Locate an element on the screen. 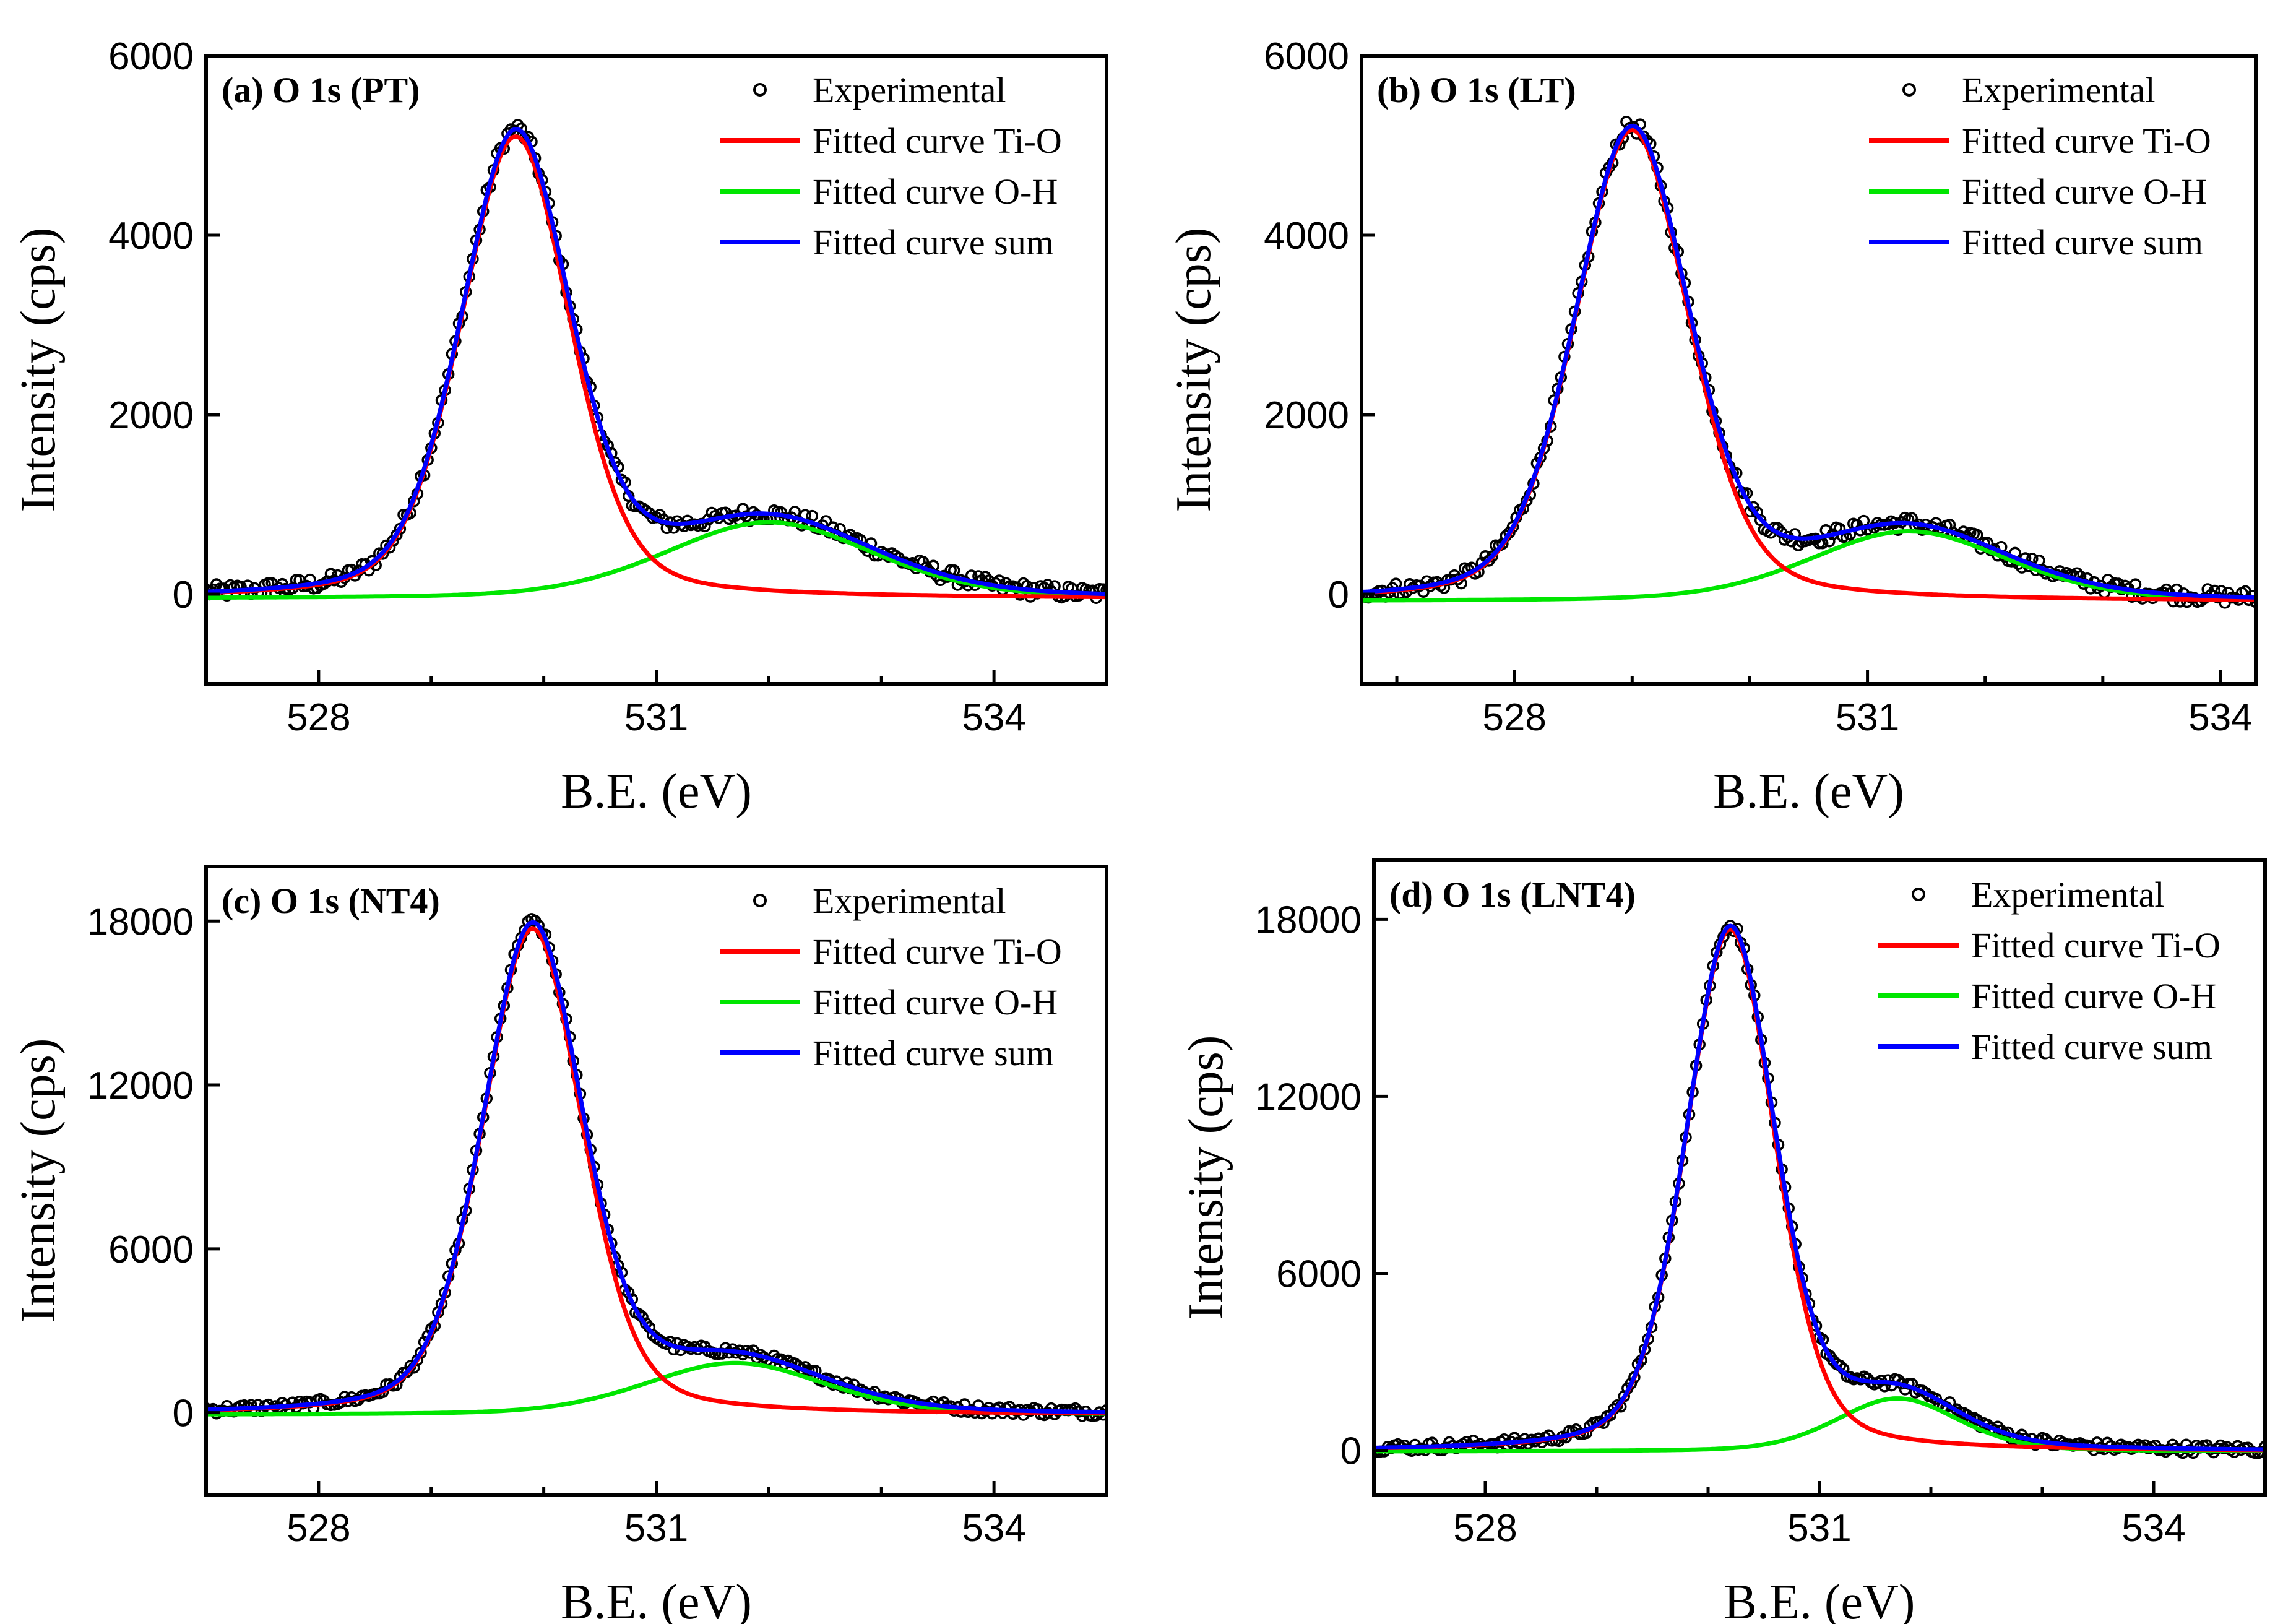 The width and height of the screenshot is (2296, 1624). panel-title: (a) O 1s (PT) is located at coordinates (321, 90).